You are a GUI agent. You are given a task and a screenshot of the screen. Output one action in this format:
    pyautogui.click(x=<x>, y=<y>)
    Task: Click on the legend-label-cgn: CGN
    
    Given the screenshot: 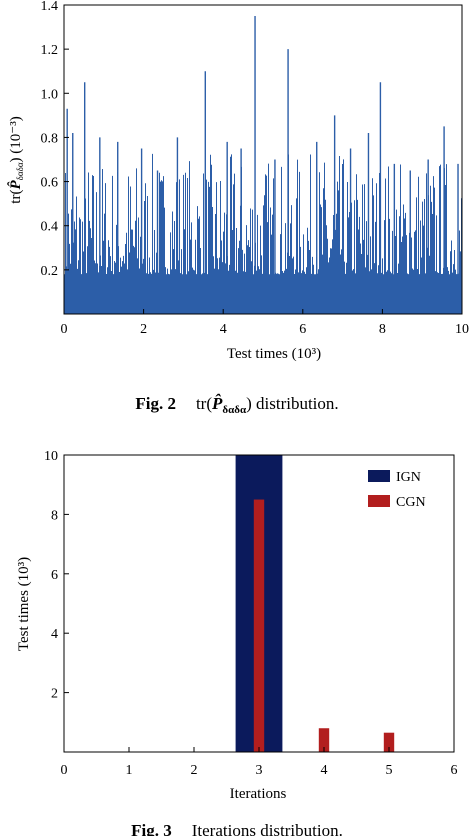 What is the action you would take?
    pyautogui.click(x=411, y=502)
    